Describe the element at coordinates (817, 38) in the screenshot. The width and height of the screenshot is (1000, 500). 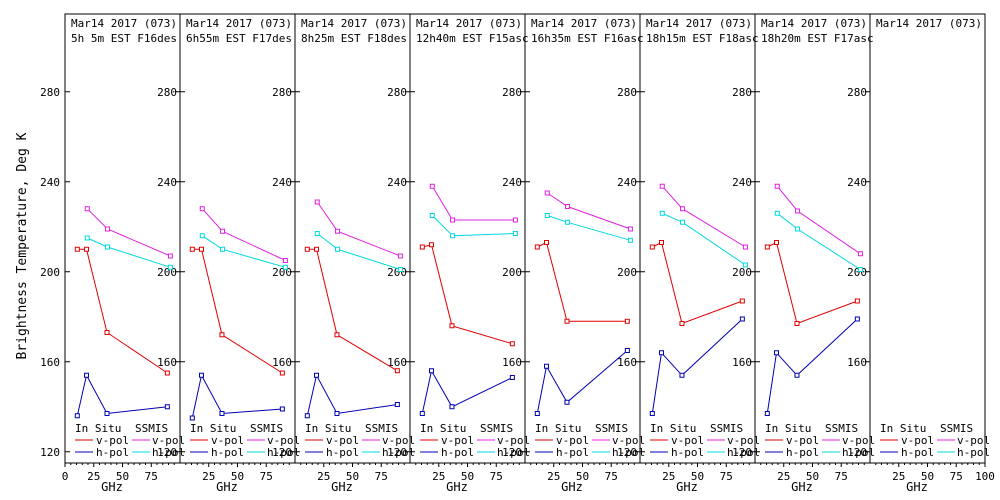
I see `panel-subtitle: 18h20m EST F17asc` at that location.